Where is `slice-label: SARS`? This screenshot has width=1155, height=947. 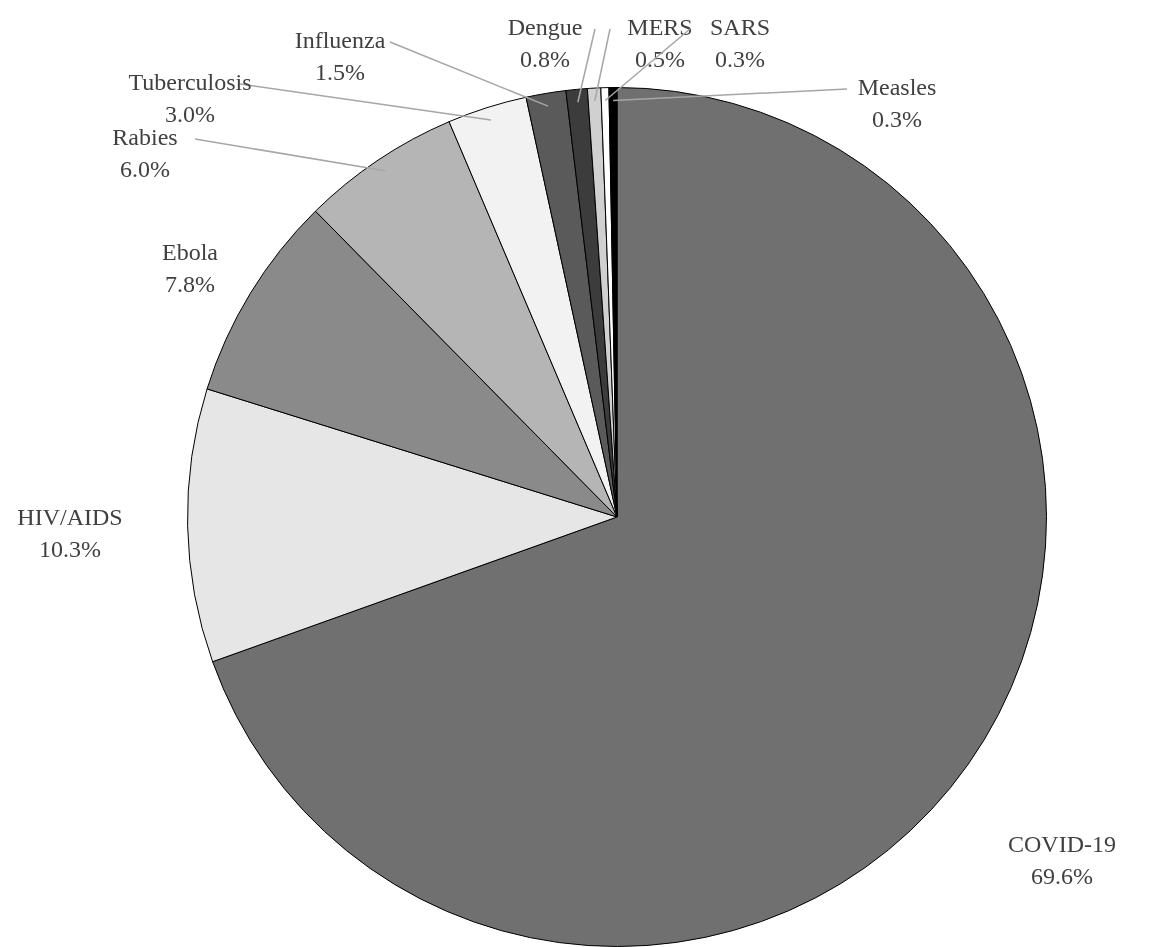 slice-label: SARS is located at coordinates (740, 27).